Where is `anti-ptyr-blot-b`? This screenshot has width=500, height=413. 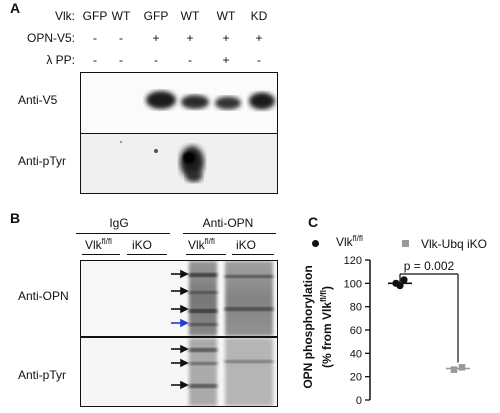 anti-ptyr-blot-b is located at coordinates (179, 372).